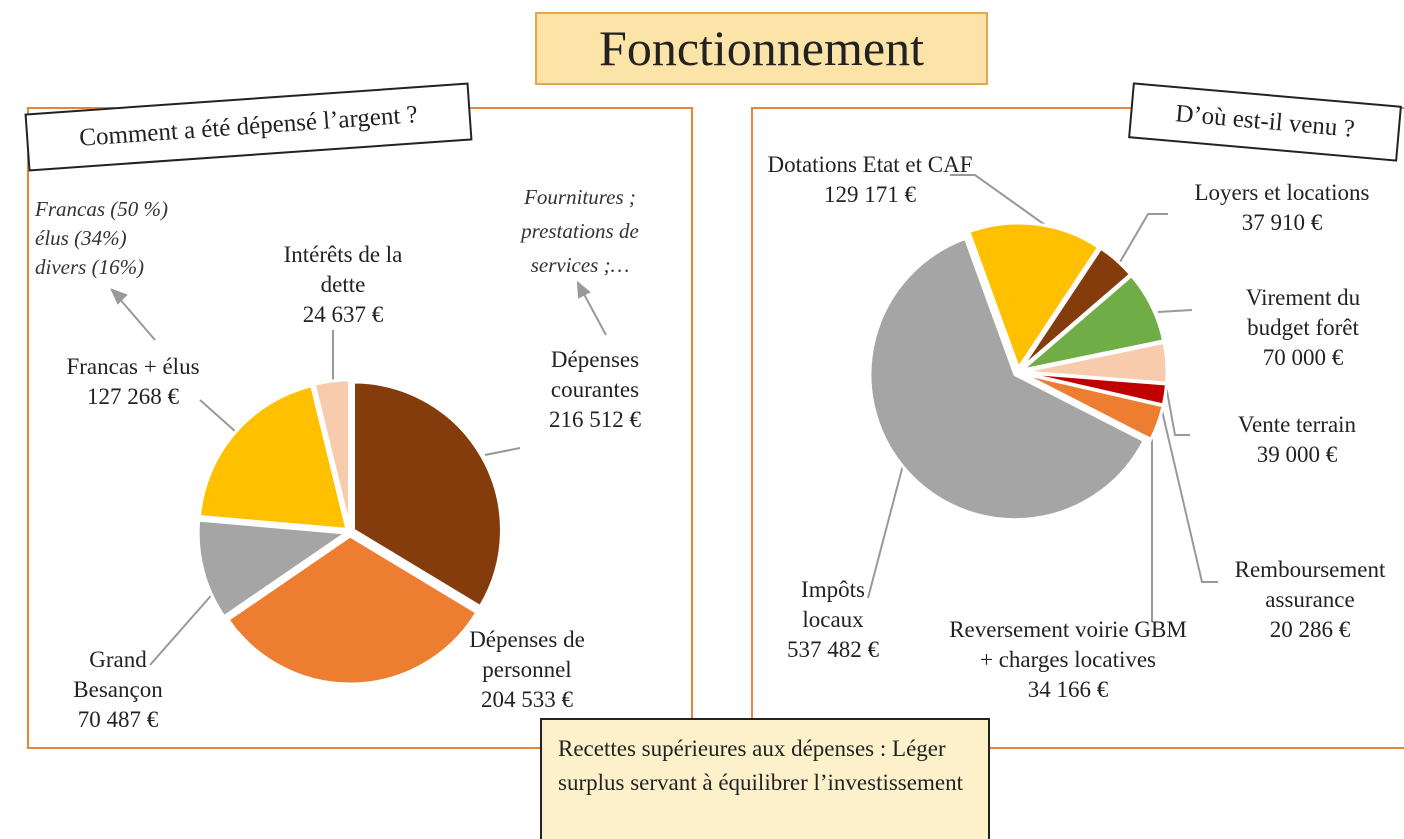 The width and height of the screenshot is (1404, 839). What do you see at coordinates (833, 649) in the screenshot?
I see `value-label: 537 482 €` at bounding box center [833, 649].